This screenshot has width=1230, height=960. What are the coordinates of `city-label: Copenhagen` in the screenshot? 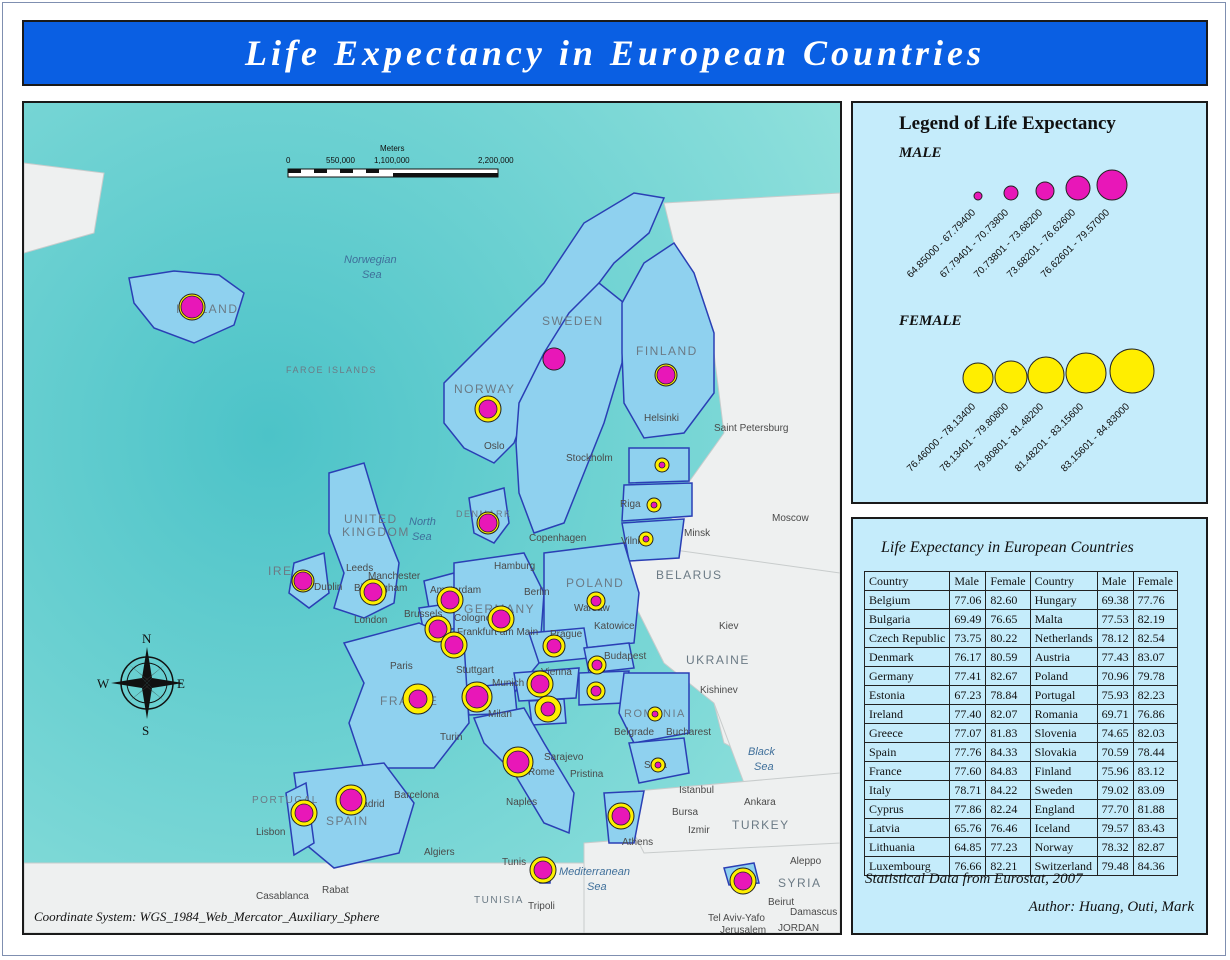 It's located at (557, 538).